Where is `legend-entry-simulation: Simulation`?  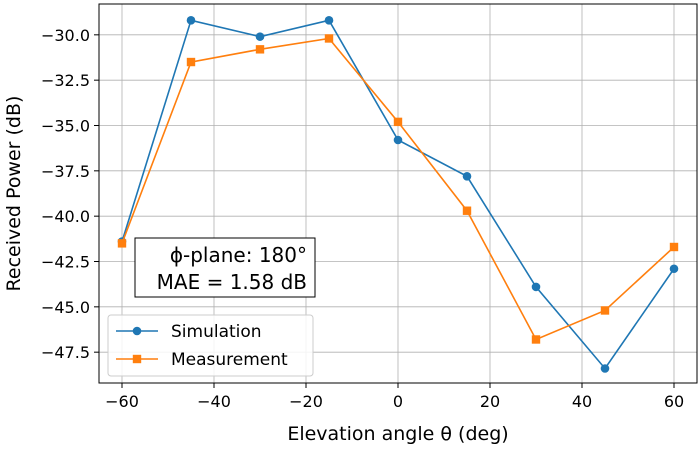
legend-entry-simulation: Simulation is located at coordinates (189, 332).